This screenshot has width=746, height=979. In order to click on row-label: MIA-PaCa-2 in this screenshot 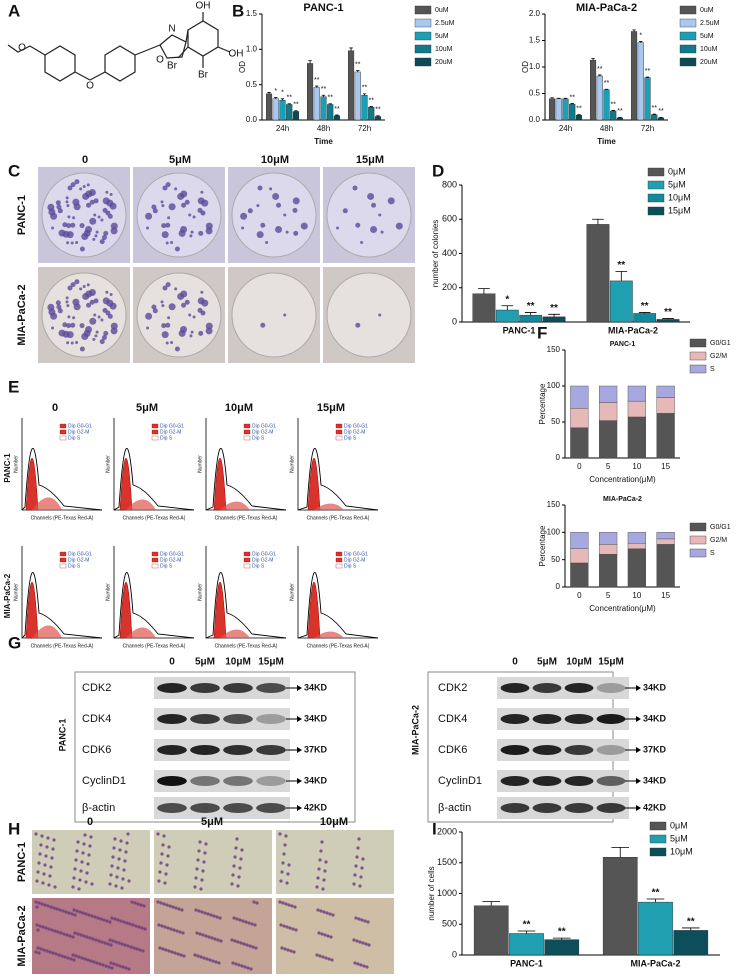, I will do `click(22, 935)`.